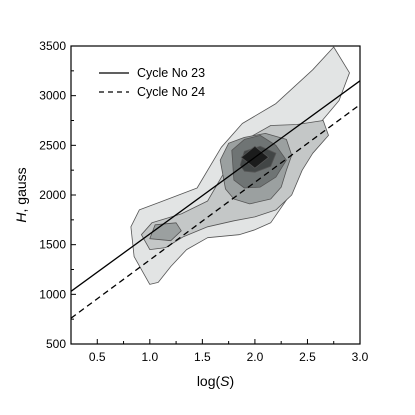  What do you see at coordinates (219, 351) in the screenshot?
I see `x-axis-ticks: 0.5 1.0 1.5 2.0 2.5 3.0` at bounding box center [219, 351].